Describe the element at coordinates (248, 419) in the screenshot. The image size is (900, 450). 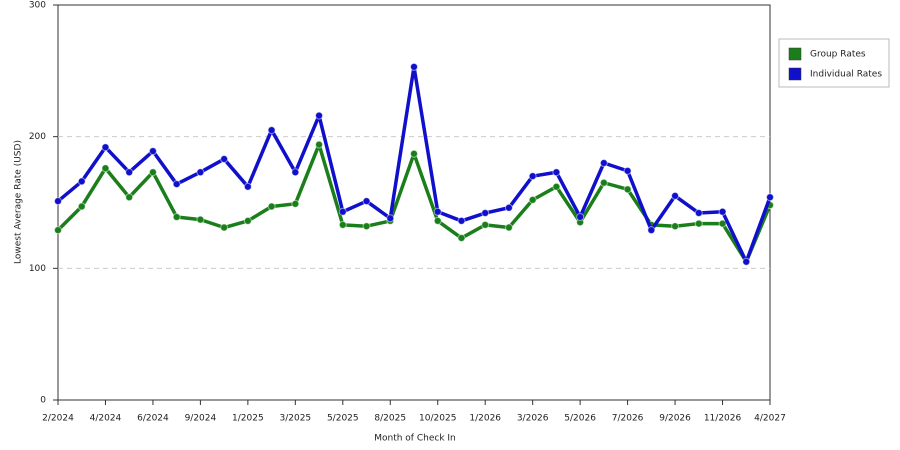
I see `x-tick-label: 1/2025` at that location.